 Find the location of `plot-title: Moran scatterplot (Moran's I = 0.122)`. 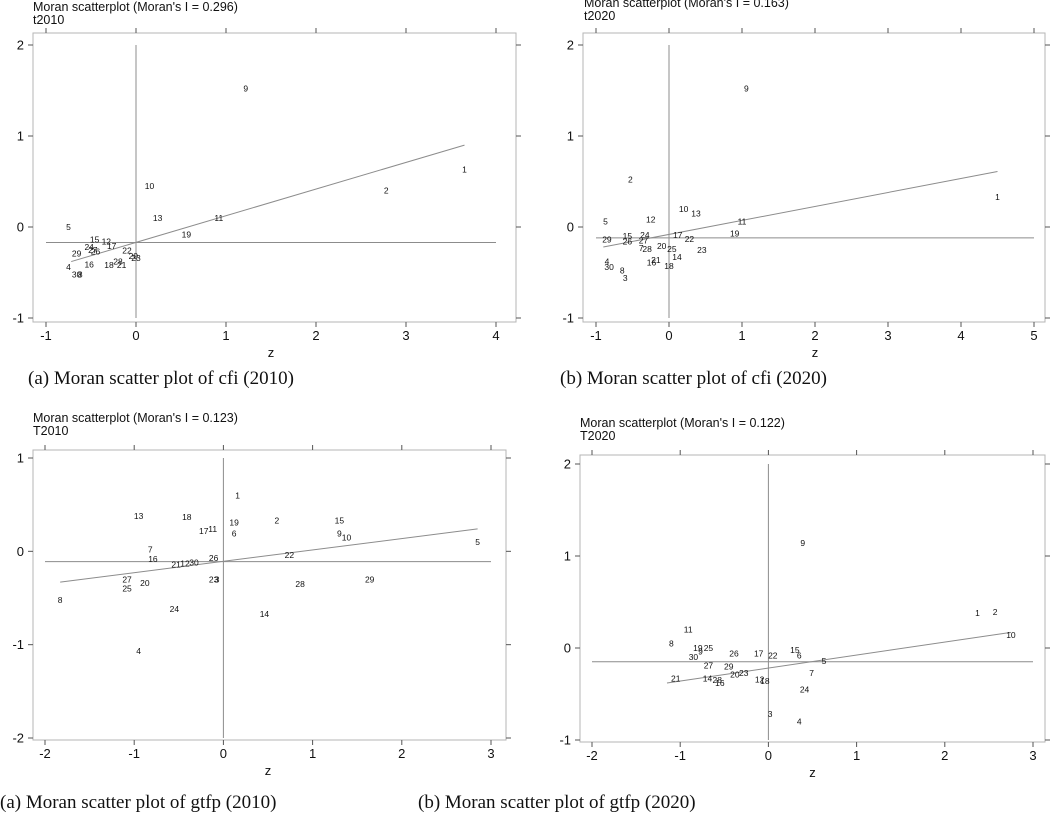

plot-title: Moran scatterplot (Moran's I = 0.122) is located at coordinates (682, 423).